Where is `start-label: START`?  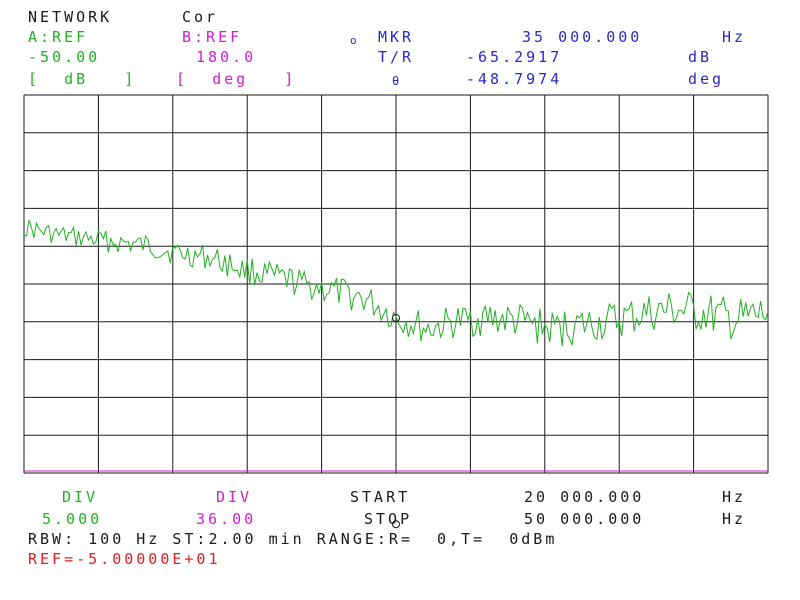
start-label: START is located at coordinates (380, 497).